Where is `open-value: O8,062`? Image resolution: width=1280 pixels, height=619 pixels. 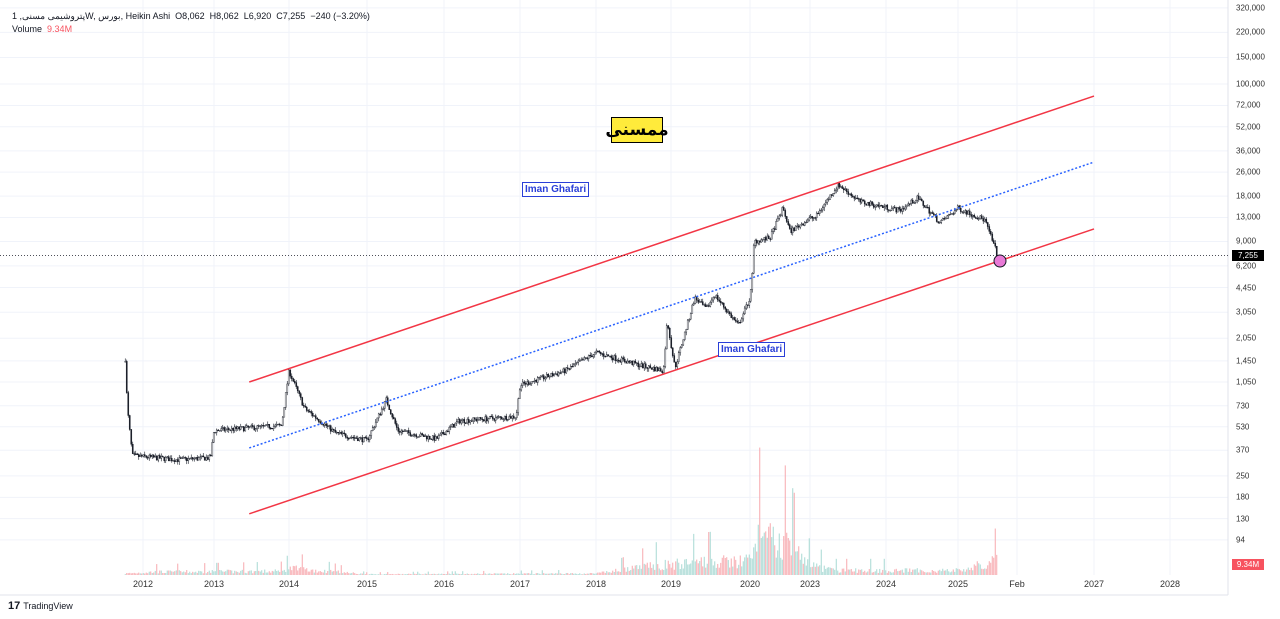
open-value: O8,062 is located at coordinates (190, 16).